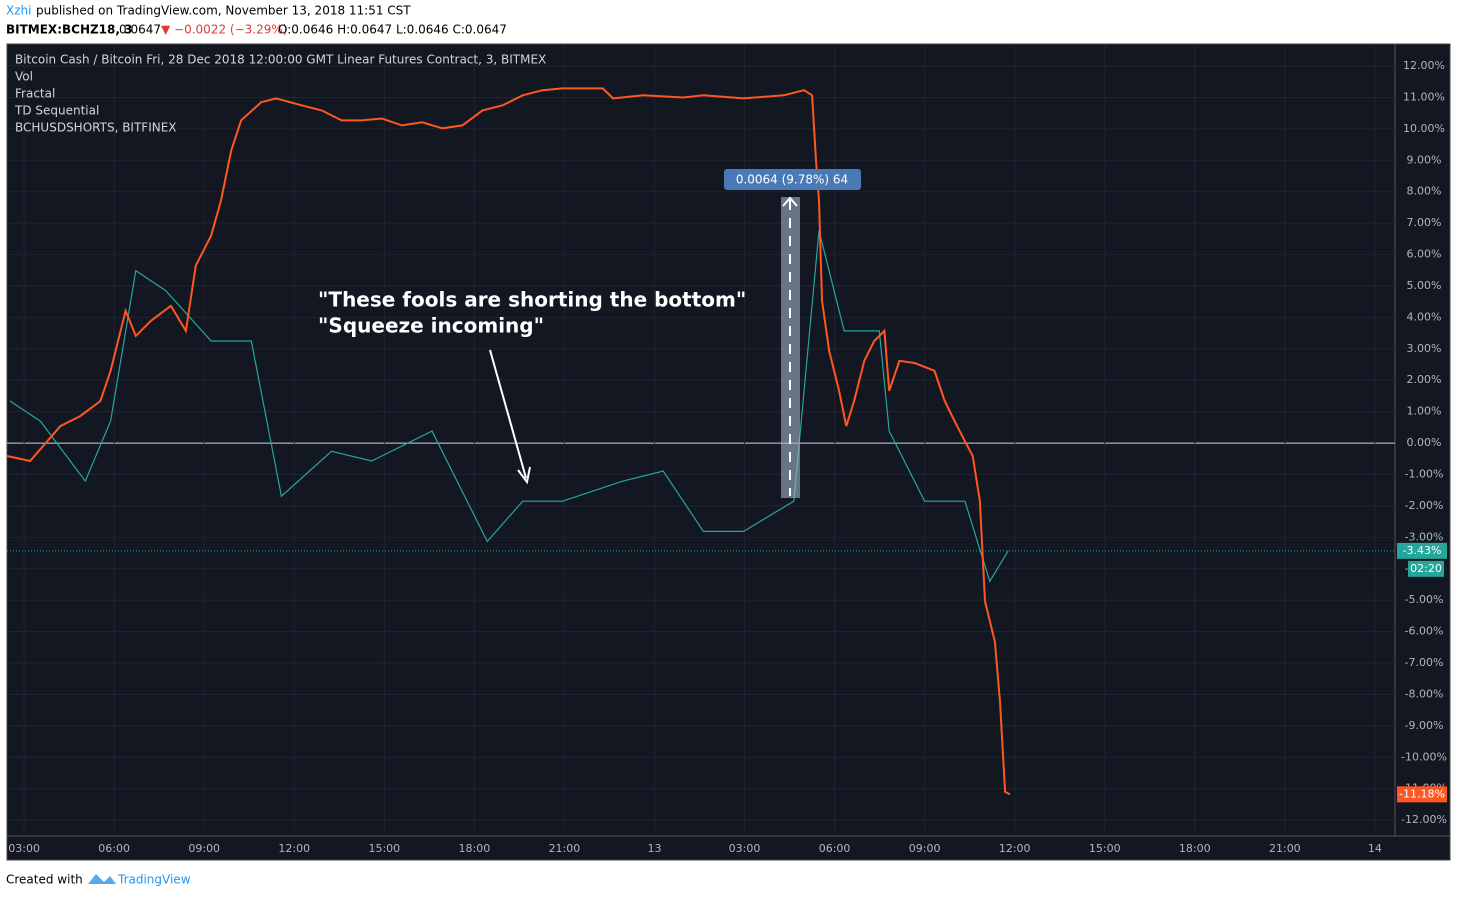  What do you see at coordinates (532, 300) in the screenshot?
I see `annotation: "These fools are shorting the bottom"` at bounding box center [532, 300].